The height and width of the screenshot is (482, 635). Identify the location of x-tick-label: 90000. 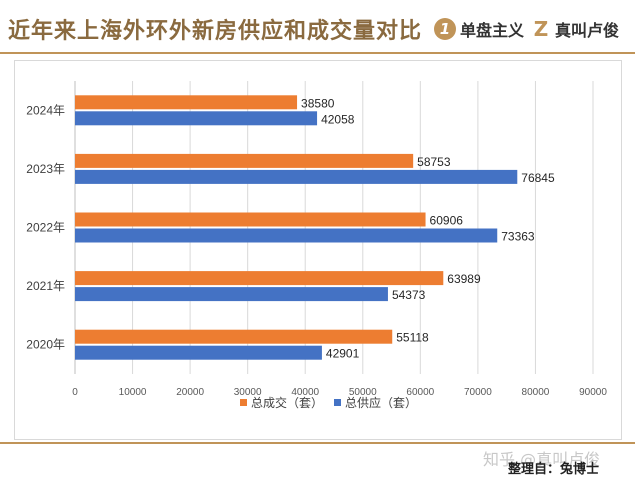
(593, 392).